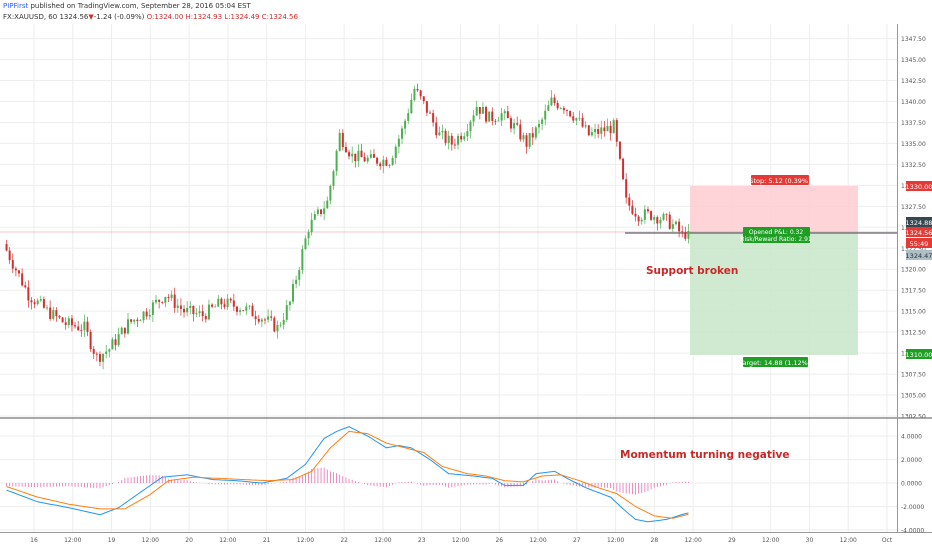 The image size is (932, 550). What do you see at coordinates (911, 484) in the screenshot?
I see `macd-tick-label: 0.0000` at bounding box center [911, 484].